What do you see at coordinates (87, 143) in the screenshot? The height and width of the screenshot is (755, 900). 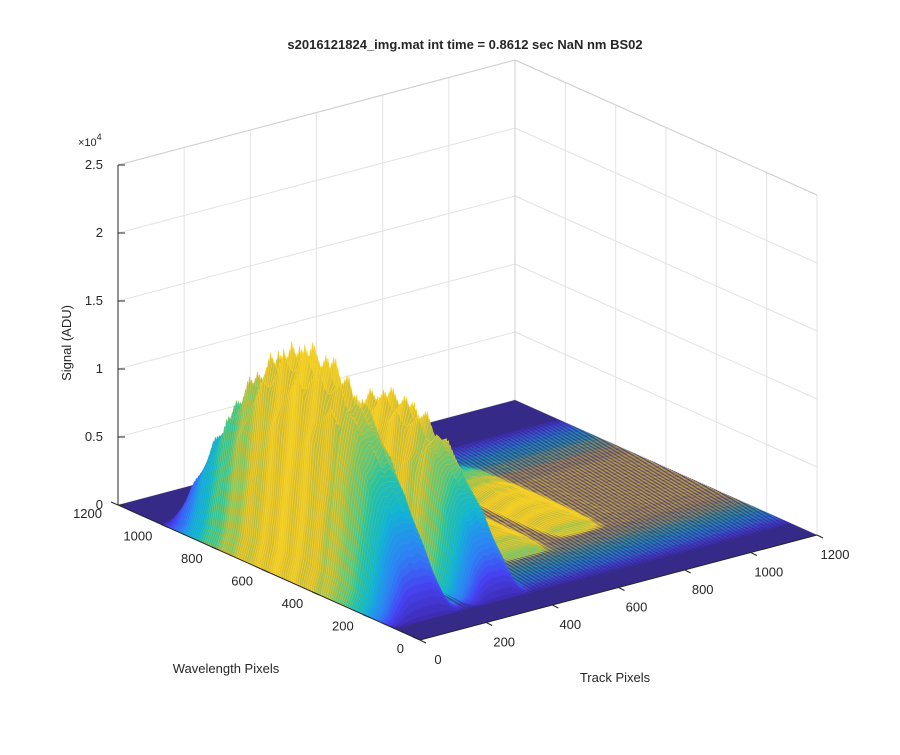 I see `z-exponent-base: ×10` at bounding box center [87, 143].